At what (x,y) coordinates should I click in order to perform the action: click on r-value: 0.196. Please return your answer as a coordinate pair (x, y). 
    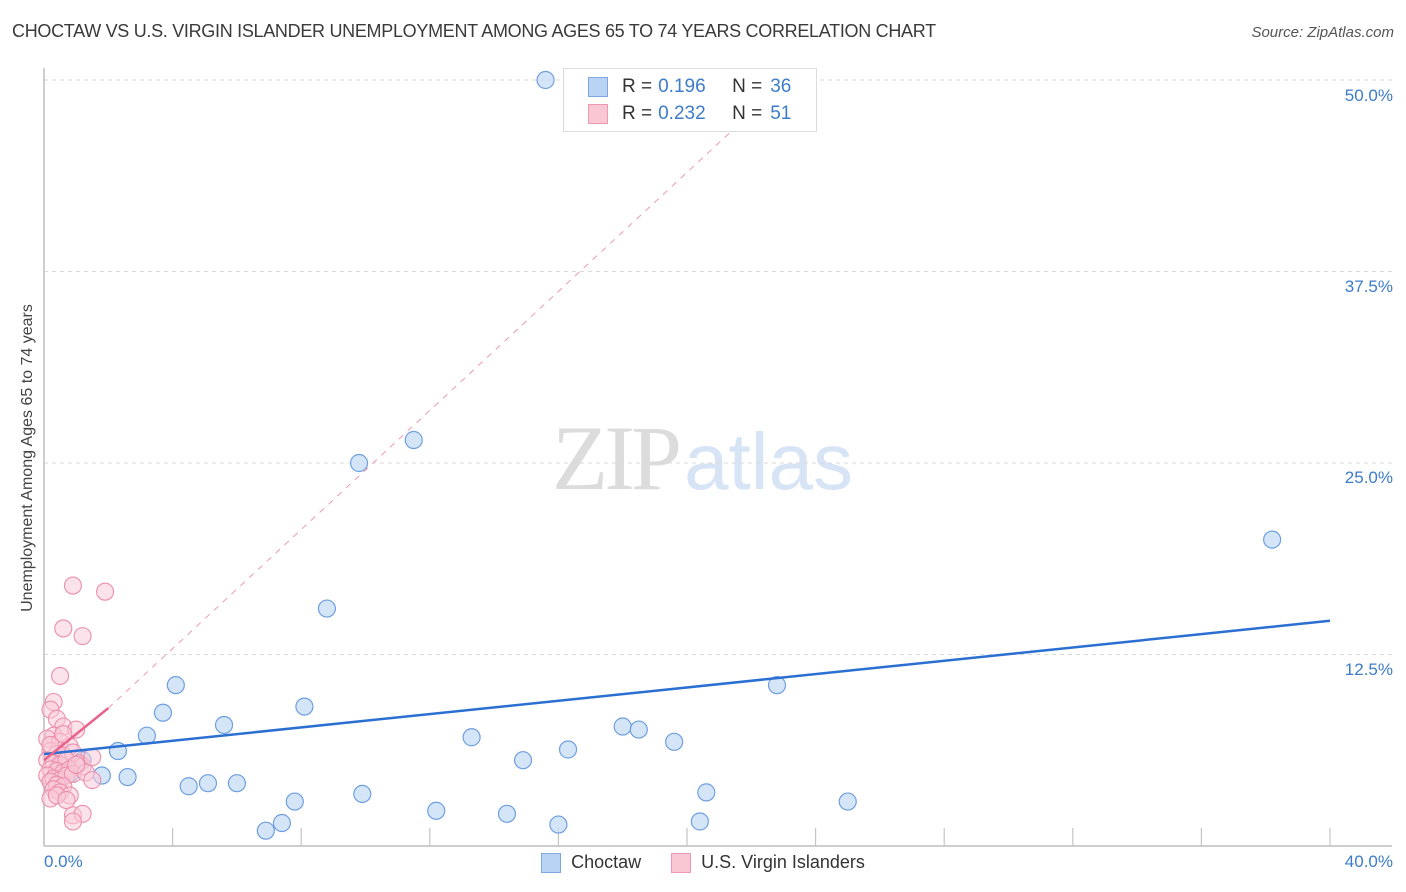
    Looking at the image, I should click on (682, 86).